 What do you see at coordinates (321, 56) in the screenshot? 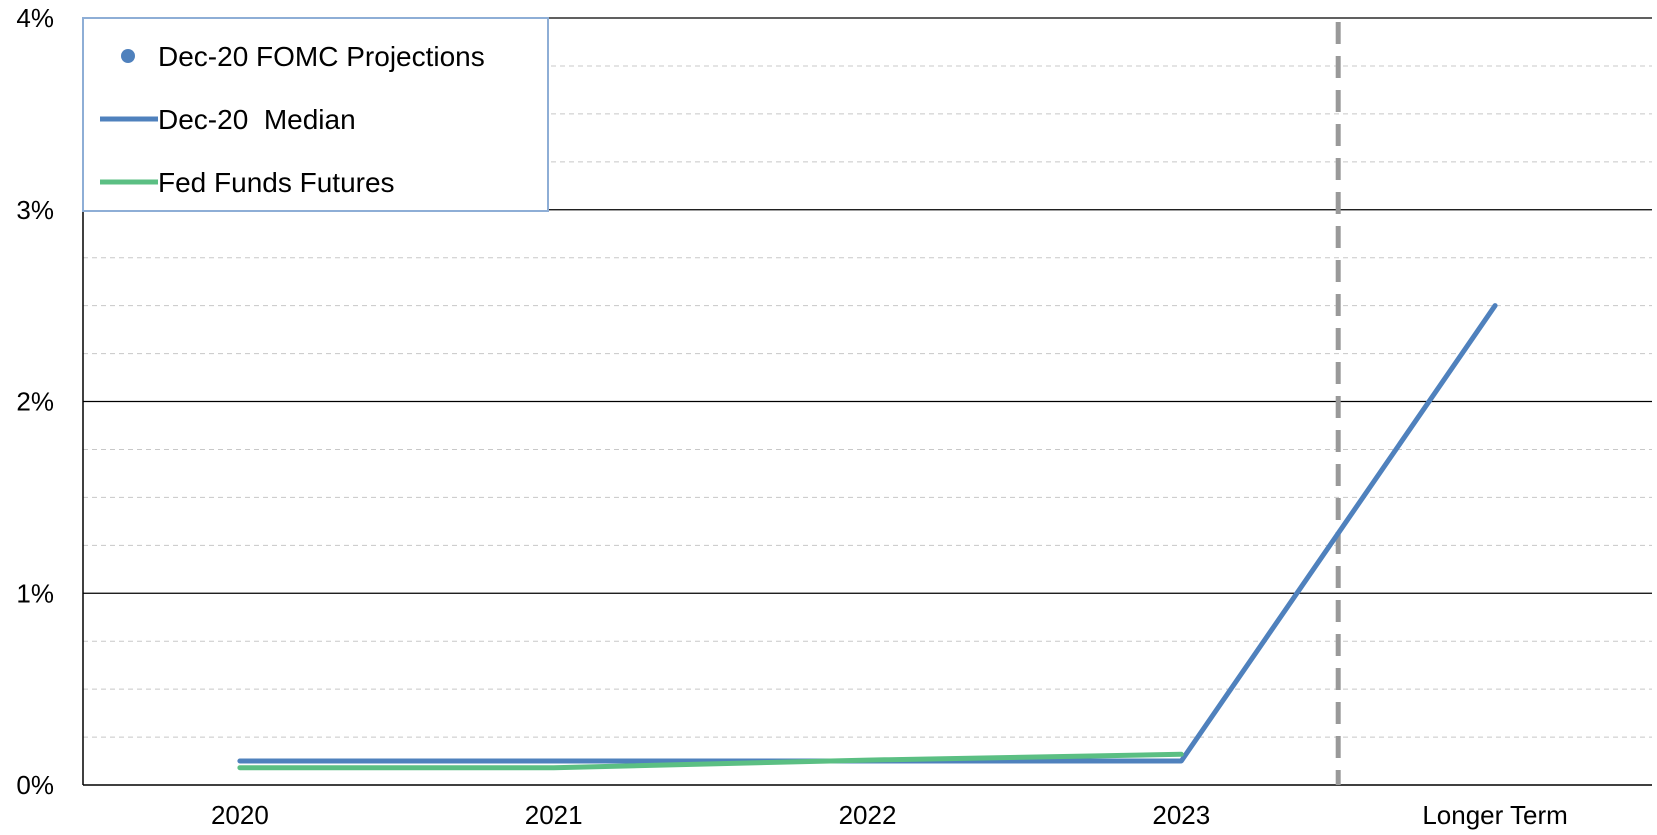
I see `legend-label-dec-20-fomc-projections: Dec-20 FOMC Projections` at bounding box center [321, 56].